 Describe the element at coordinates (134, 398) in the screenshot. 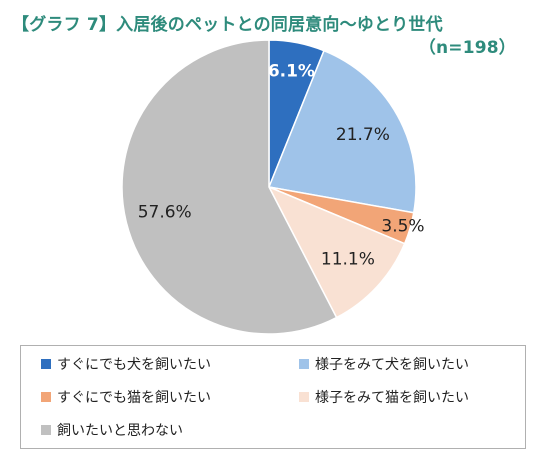

I see `legend-label: すぐにでも猫を飼いたい` at that location.